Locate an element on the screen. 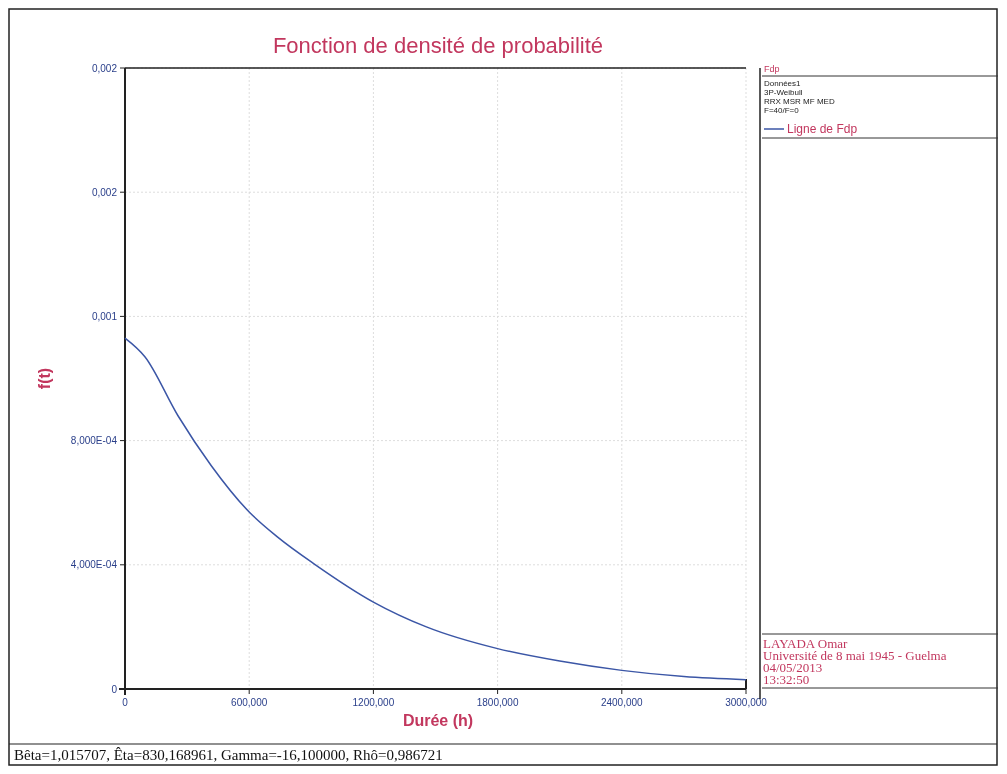  text: LAYADA Omar is located at coordinates (806, 643).